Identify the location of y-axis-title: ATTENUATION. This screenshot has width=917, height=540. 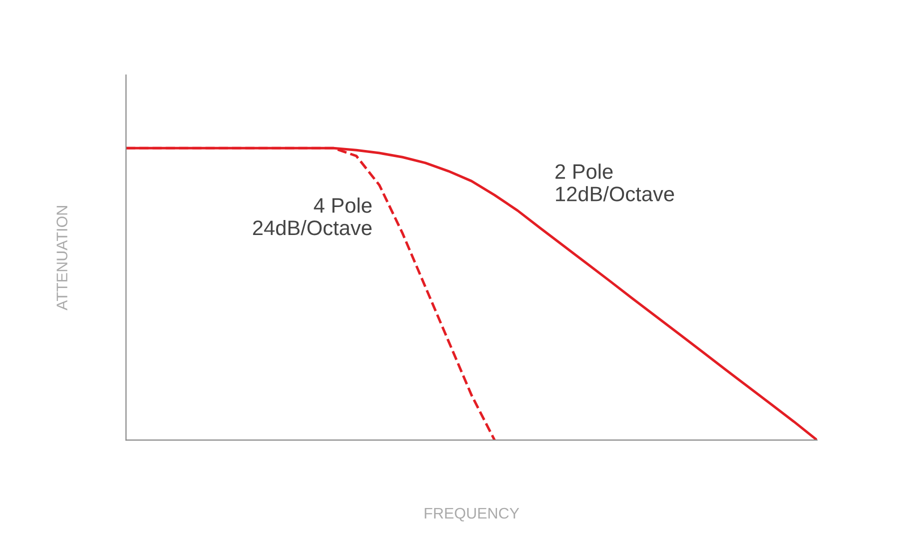
(62, 258).